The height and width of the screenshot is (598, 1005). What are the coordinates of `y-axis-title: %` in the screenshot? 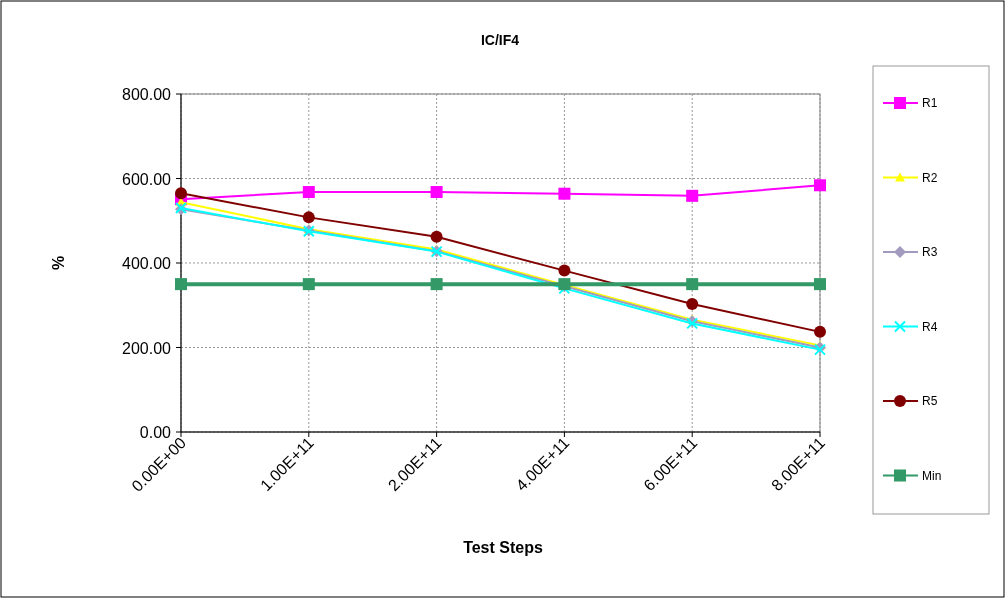 It's located at (58, 263).